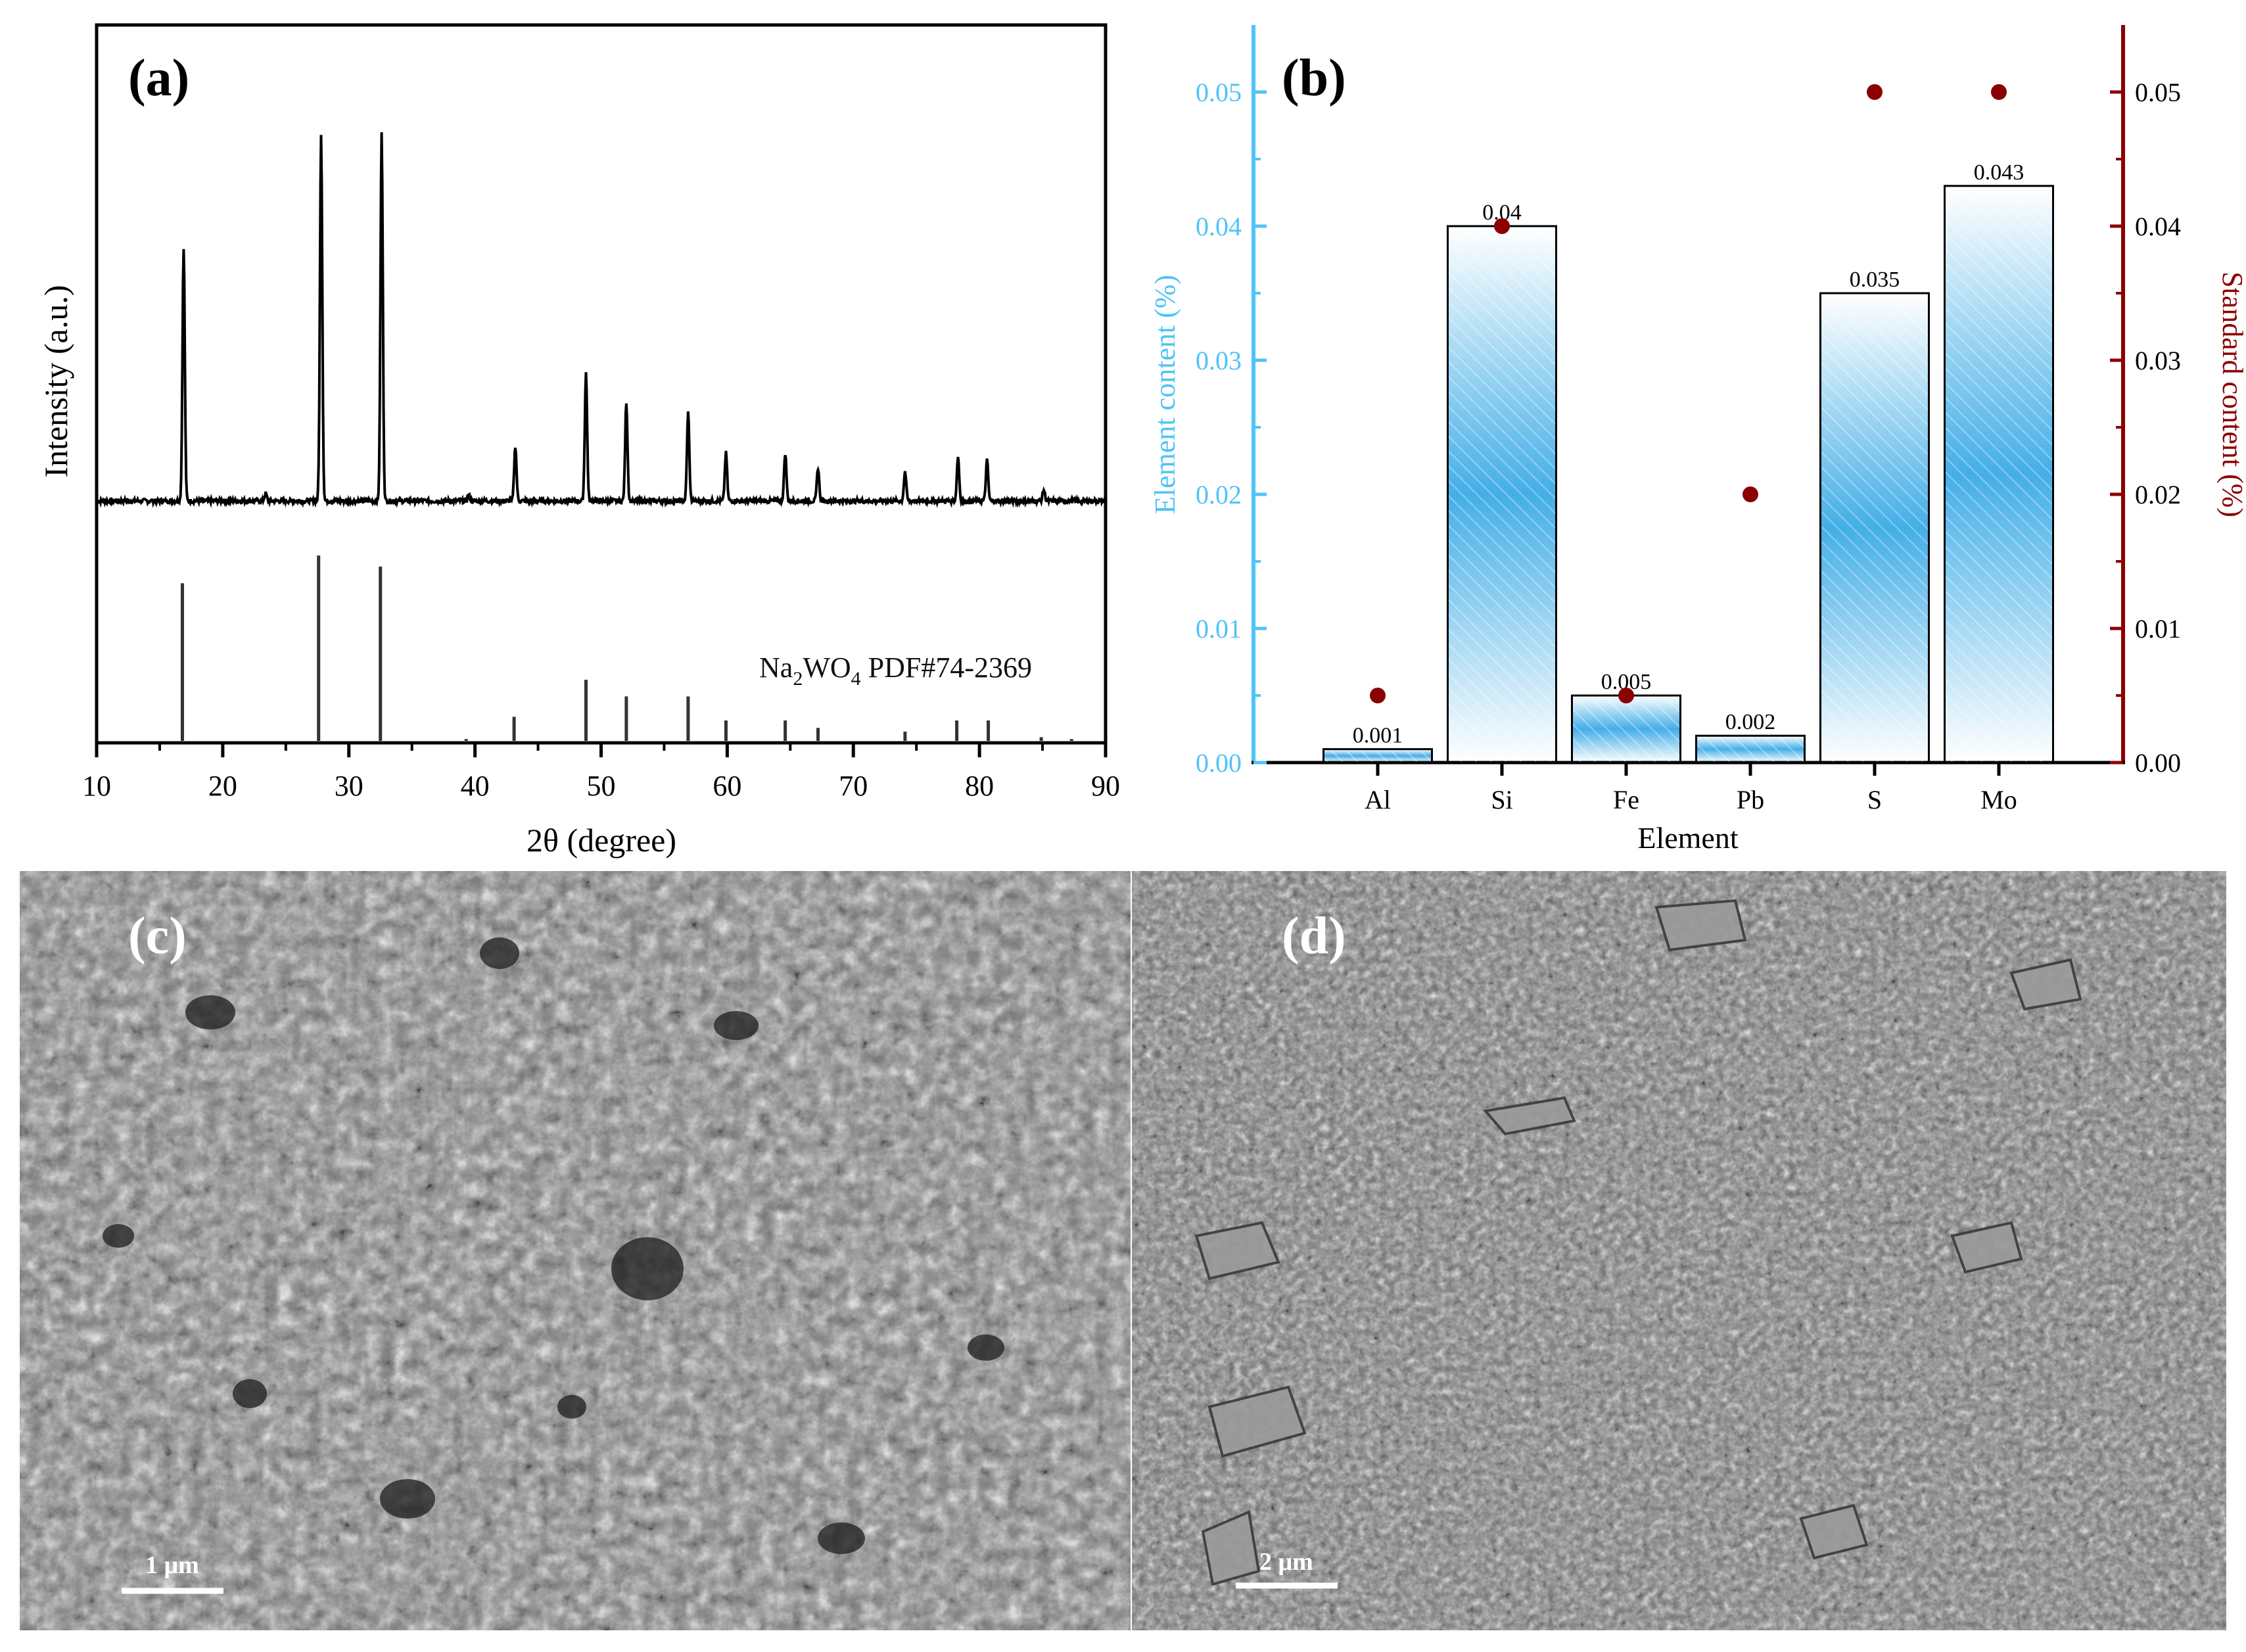 The height and width of the screenshot is (1652, 2246). I want to click on panel-label-d: (d), so click(1314, 936).